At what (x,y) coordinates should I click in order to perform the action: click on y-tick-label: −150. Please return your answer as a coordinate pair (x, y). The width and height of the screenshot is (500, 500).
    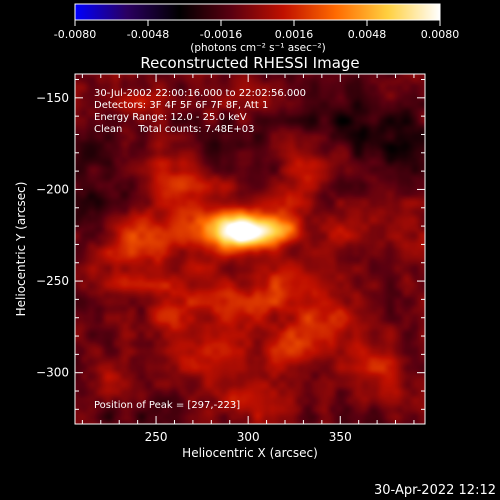
    Looking at the image, I should click on (52, 98).